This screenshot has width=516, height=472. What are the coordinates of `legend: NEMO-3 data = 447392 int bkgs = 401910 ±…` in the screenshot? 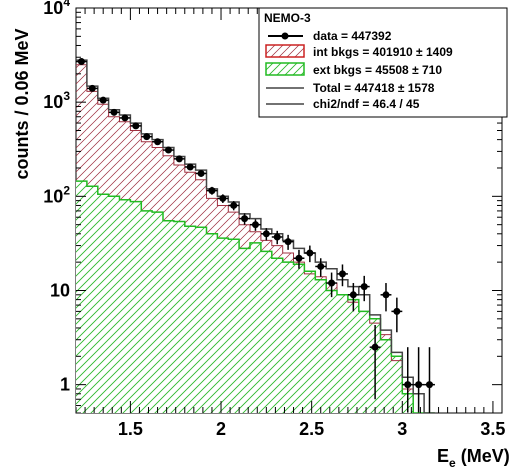 It's located at (383, 62).